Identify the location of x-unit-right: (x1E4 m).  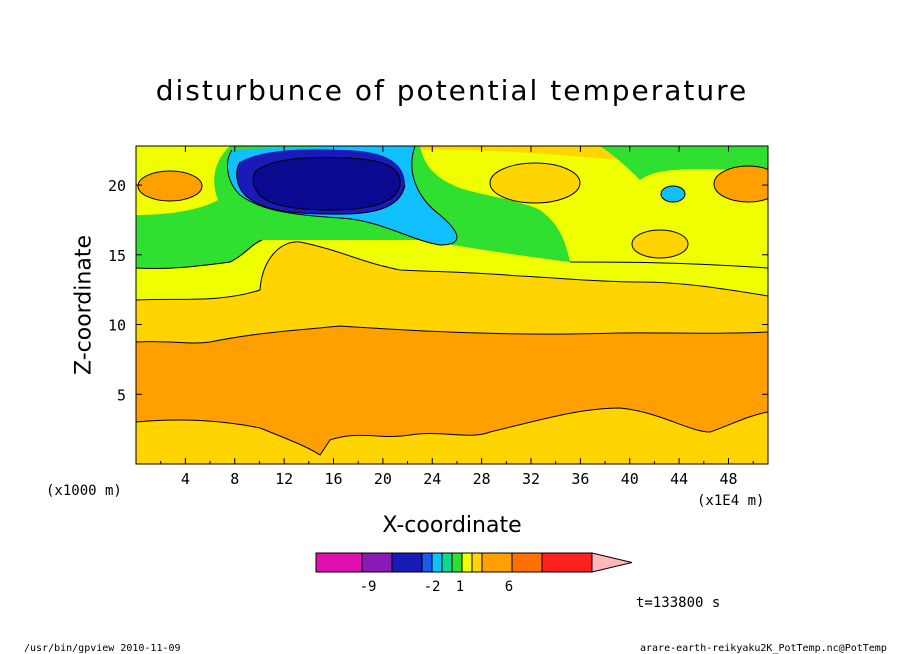
(731, 501).